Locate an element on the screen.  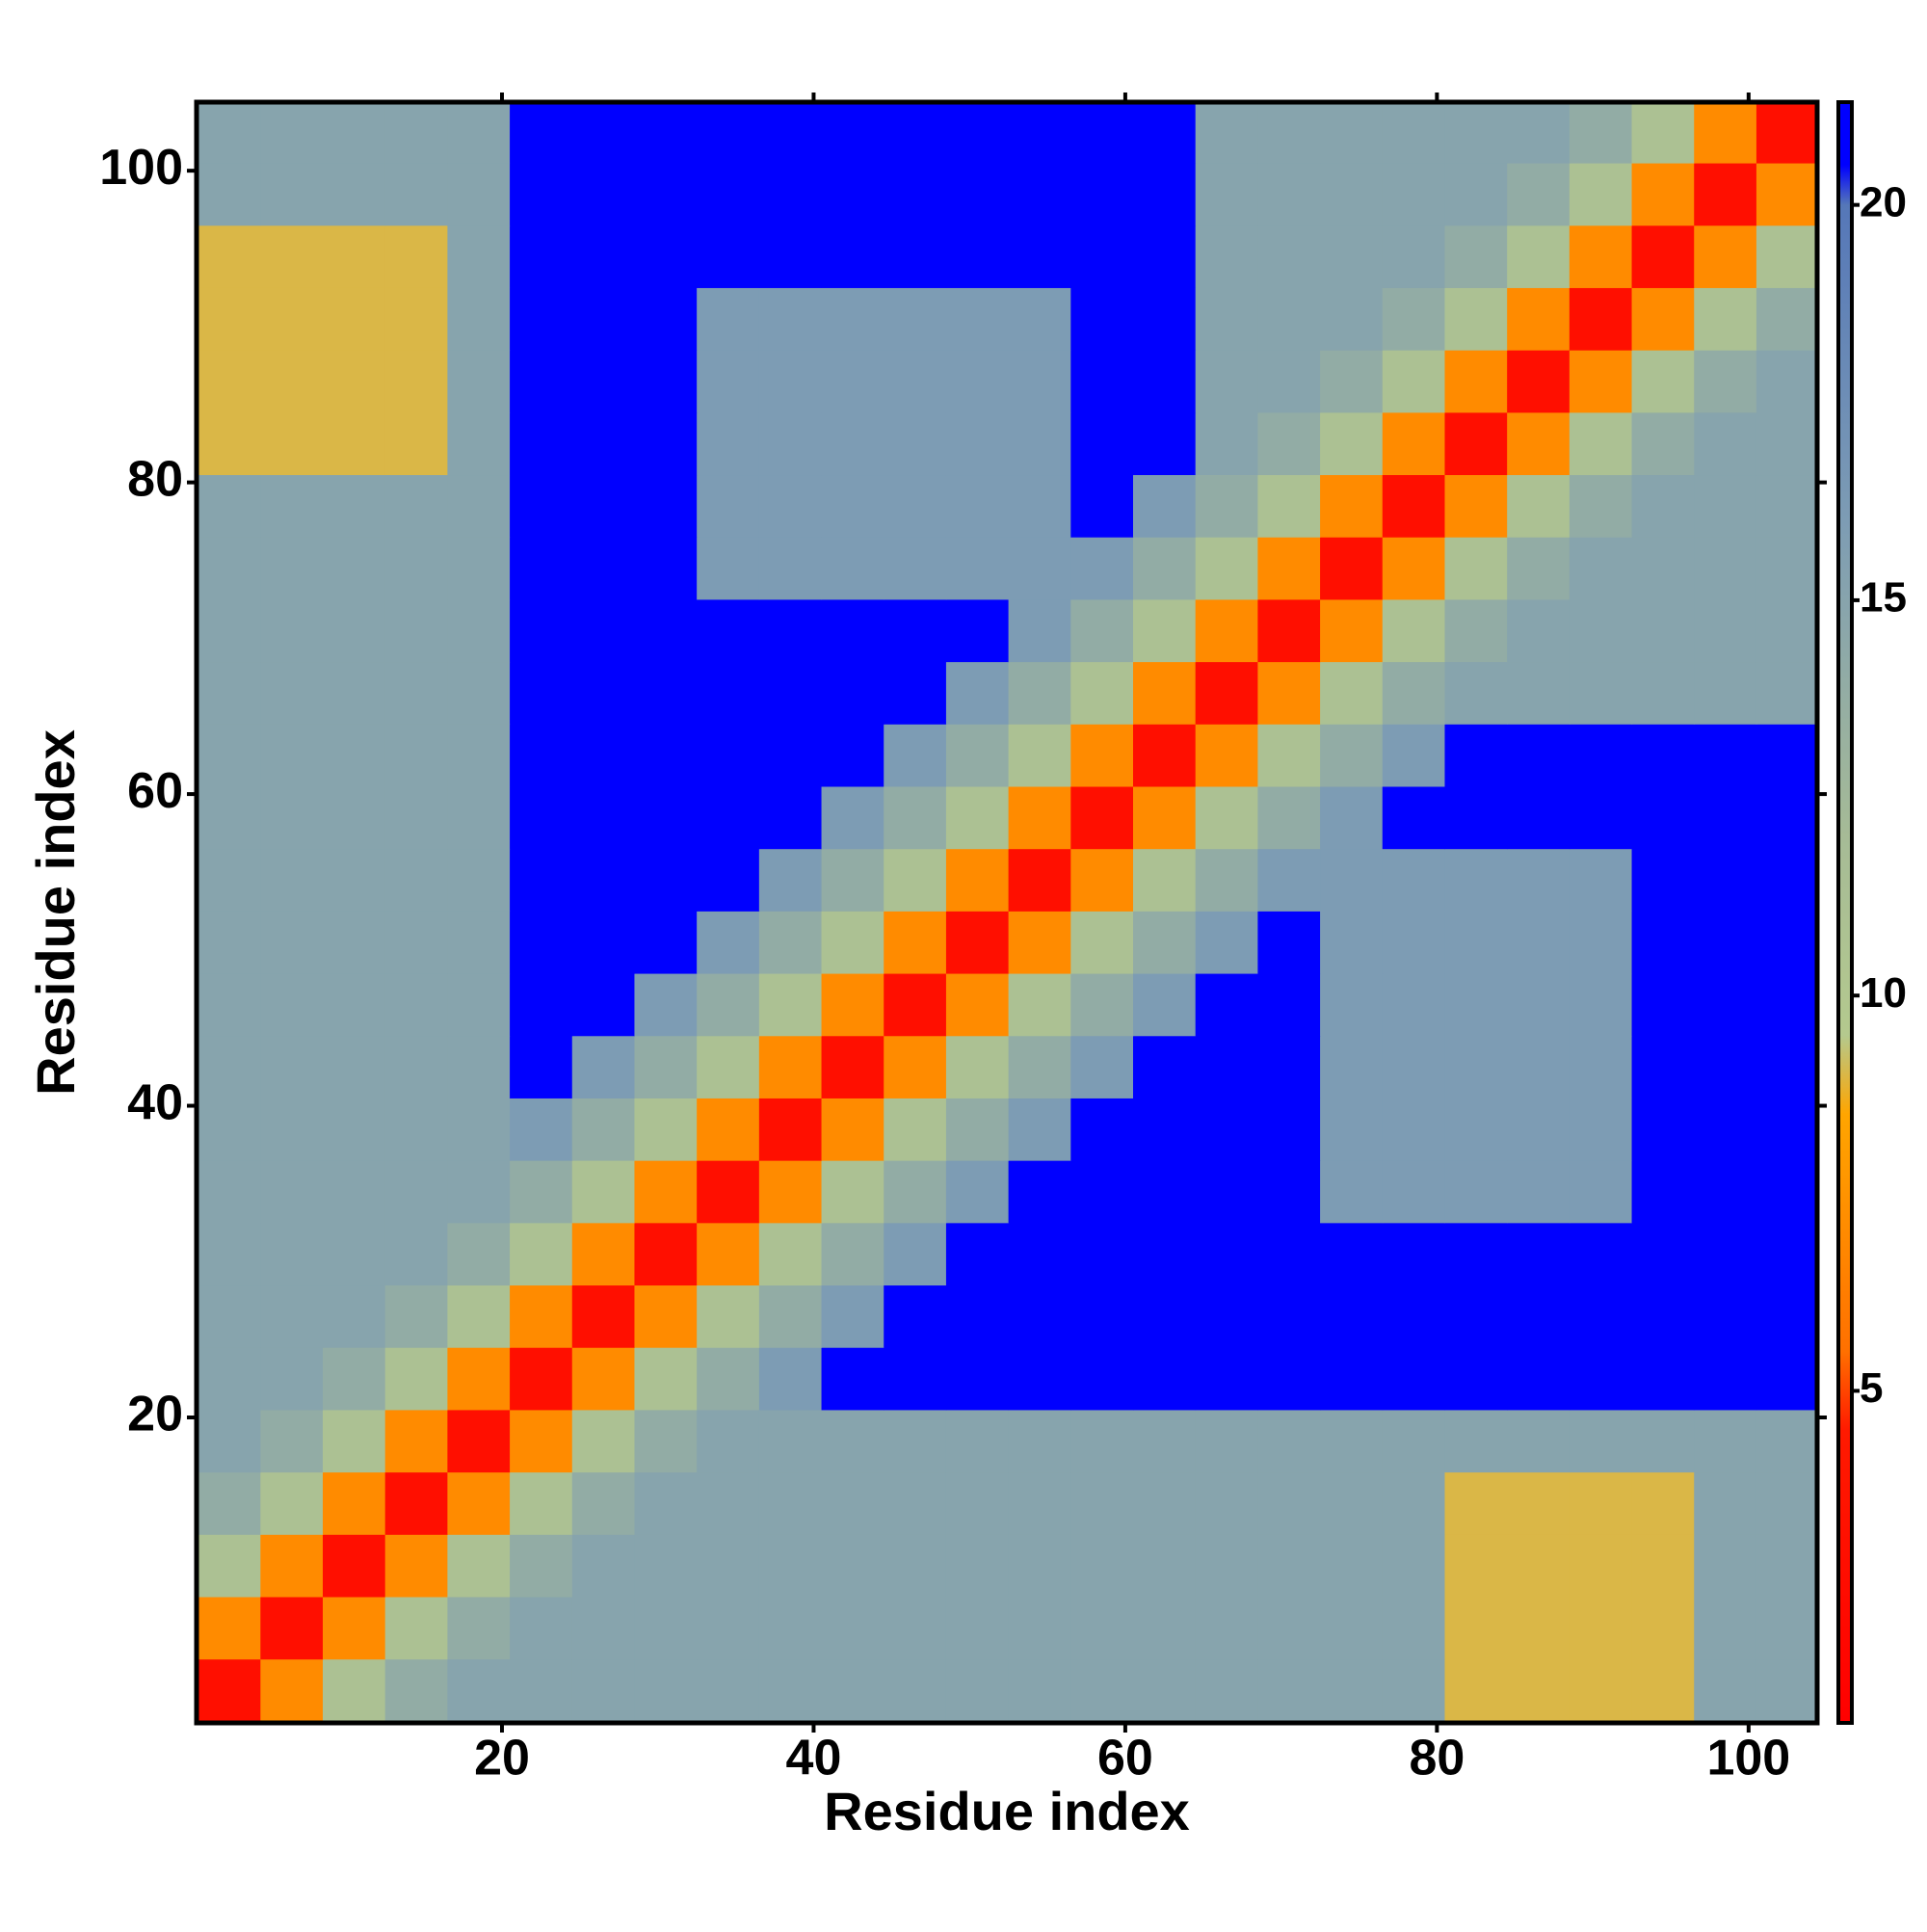
colorbar-tick-label: 10 is located at coordinates (1883, 993).